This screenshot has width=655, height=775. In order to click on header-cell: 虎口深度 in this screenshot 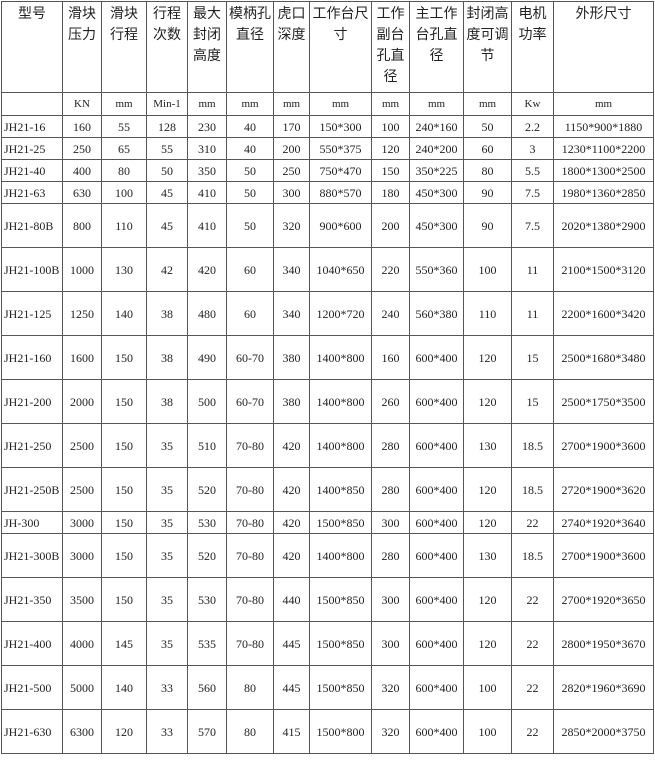, I will do `click(291, 47)`.